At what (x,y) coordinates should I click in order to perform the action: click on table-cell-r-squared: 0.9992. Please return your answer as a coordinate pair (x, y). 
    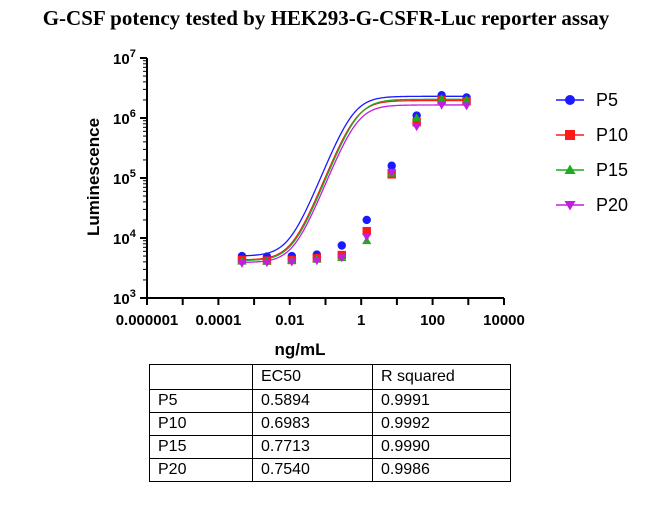
    Looking at the image, I should click on (441, 424).